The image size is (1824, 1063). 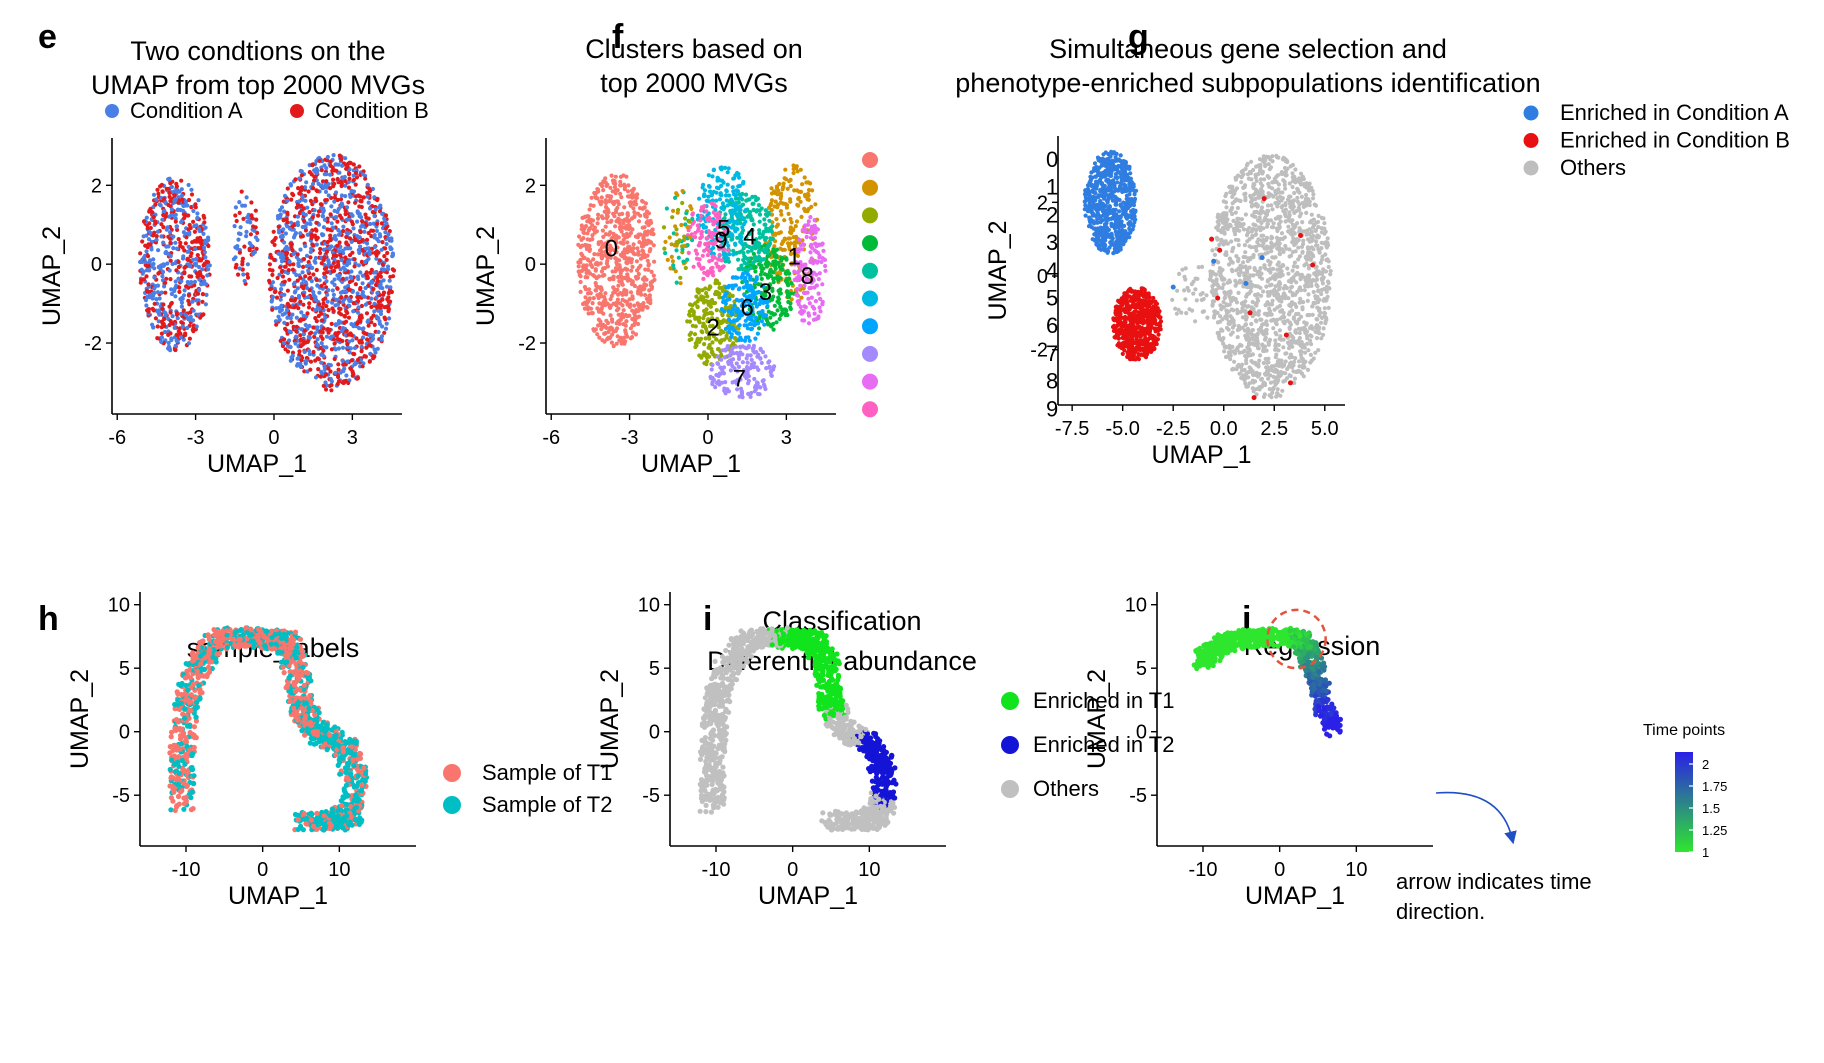 What do you see at coordinates (1224, 429) in the screenshot?
I see `x-tick-label: 0.0` at bounding box center [1224, 429].